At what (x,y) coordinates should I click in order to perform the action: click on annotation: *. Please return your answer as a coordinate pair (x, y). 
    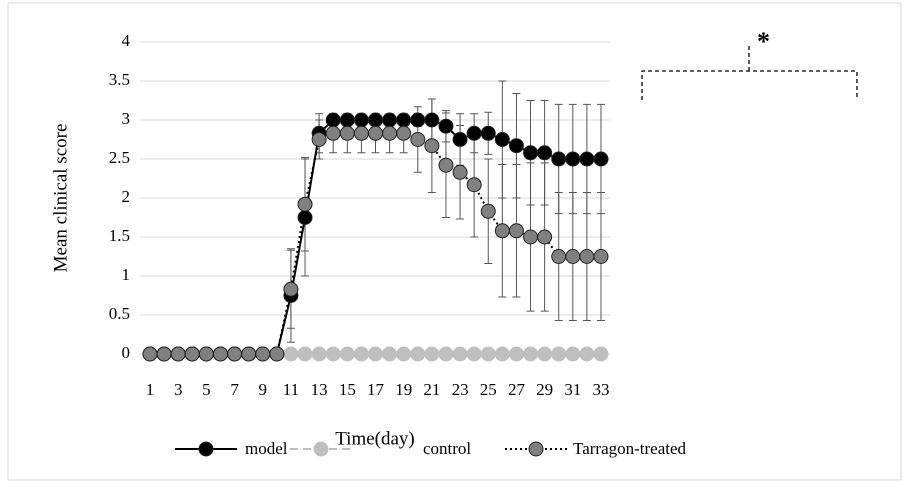
    Looking at the image, I should click on (763, 41).